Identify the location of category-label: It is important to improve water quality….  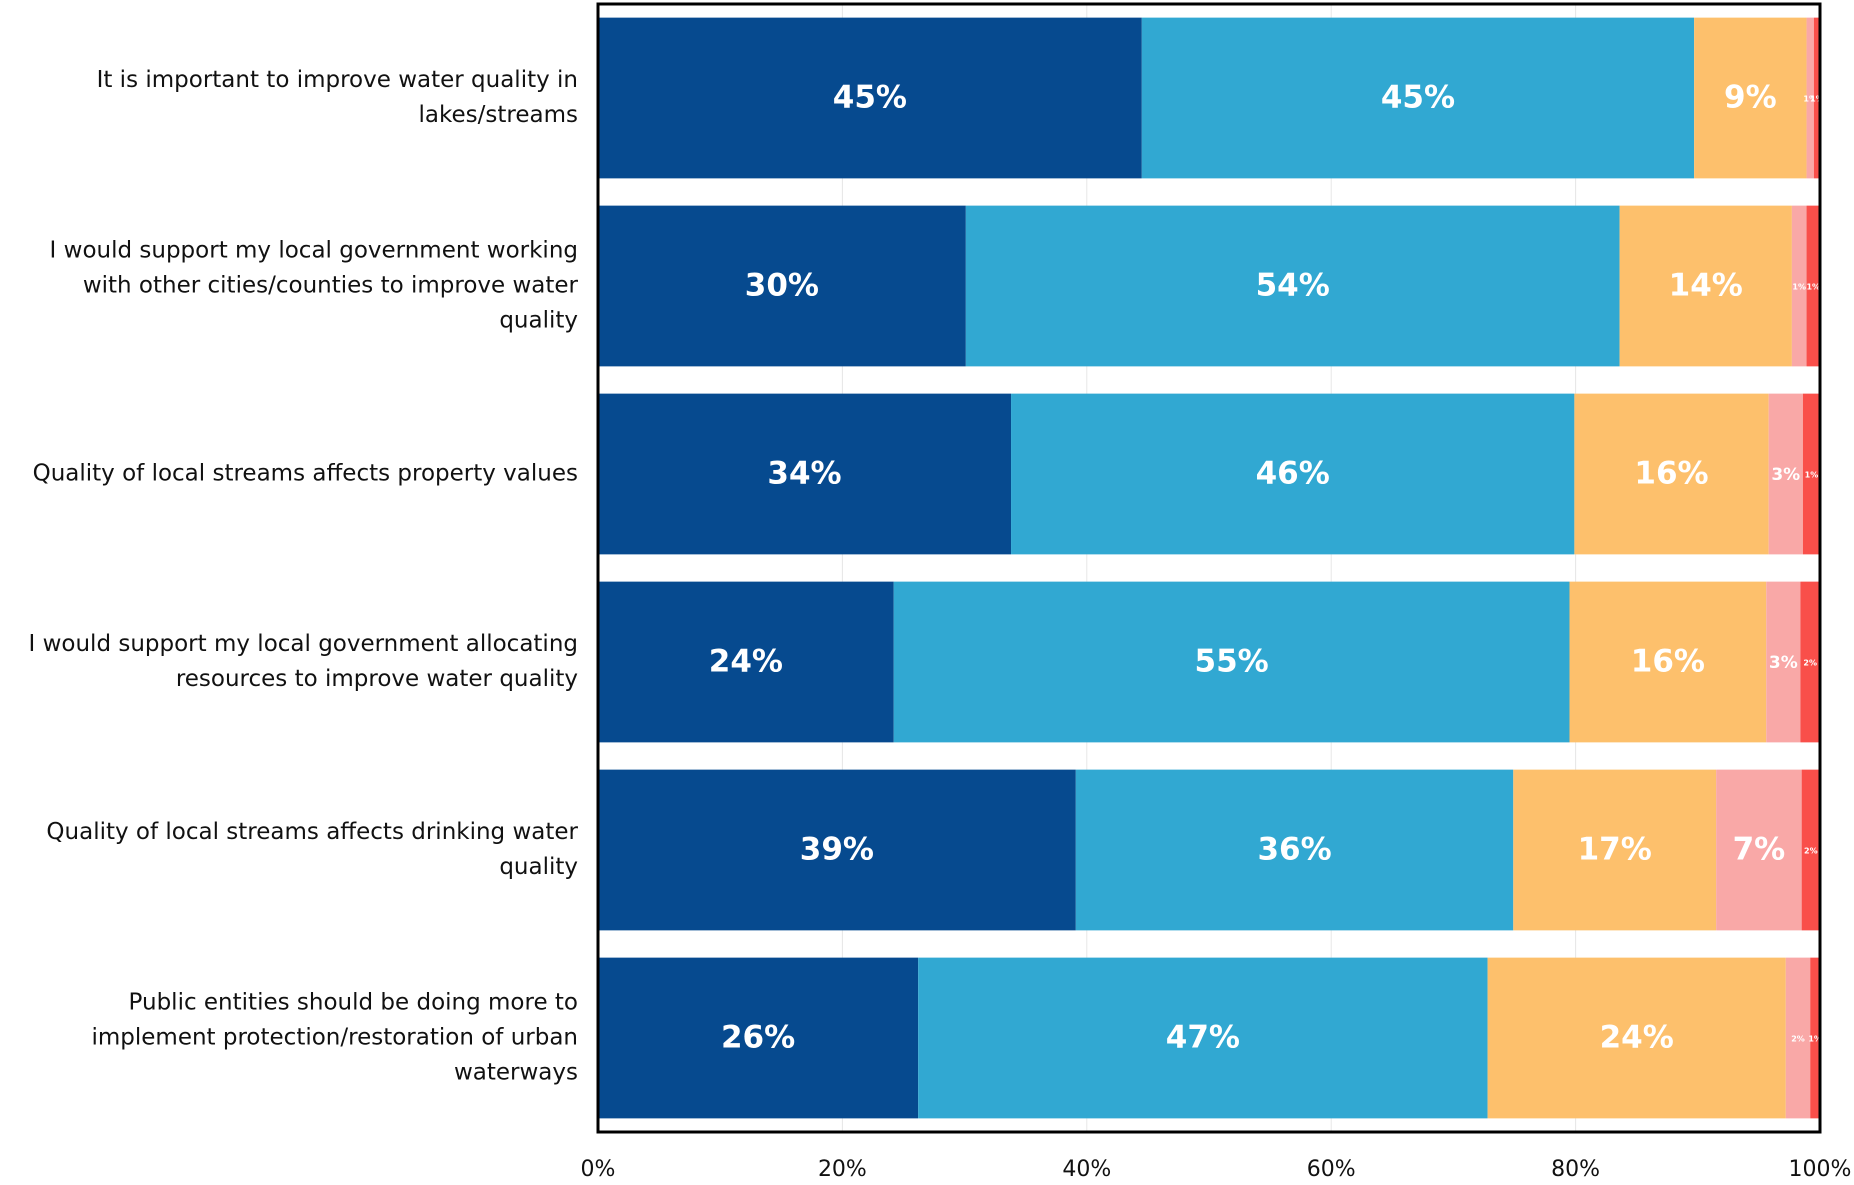
(337, 97).